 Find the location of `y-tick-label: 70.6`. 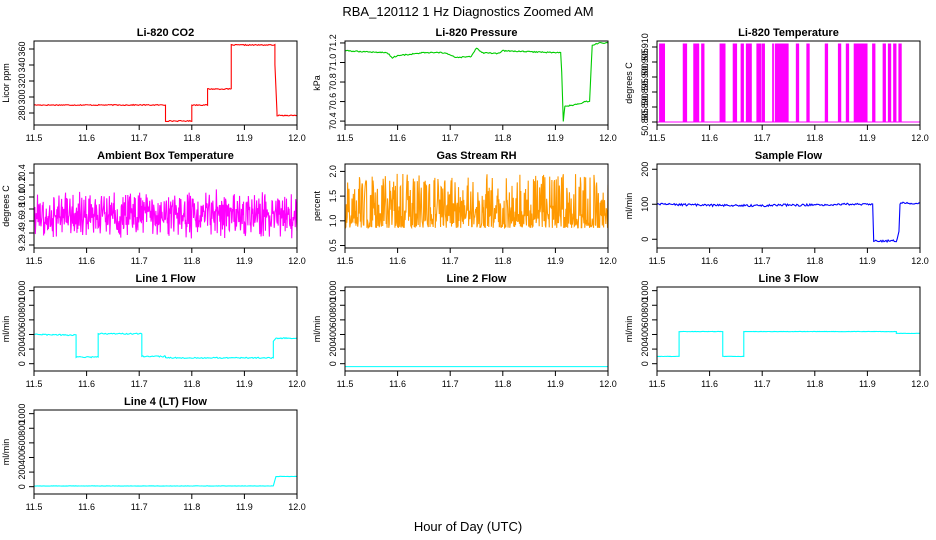

y-tick-label: 70.6 is located at coordinates (333, 102).